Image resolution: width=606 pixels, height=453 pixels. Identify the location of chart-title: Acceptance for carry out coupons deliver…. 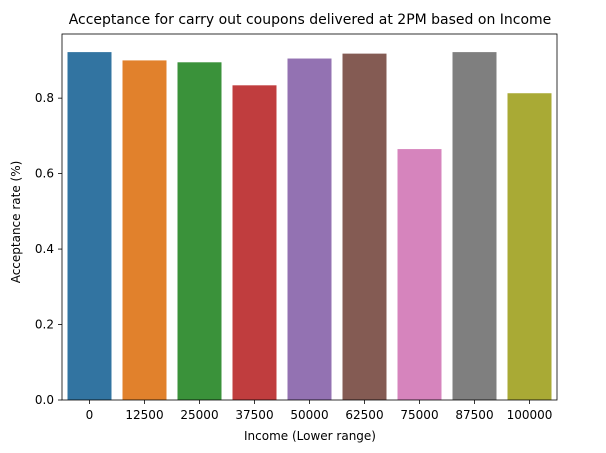
(310, 20).